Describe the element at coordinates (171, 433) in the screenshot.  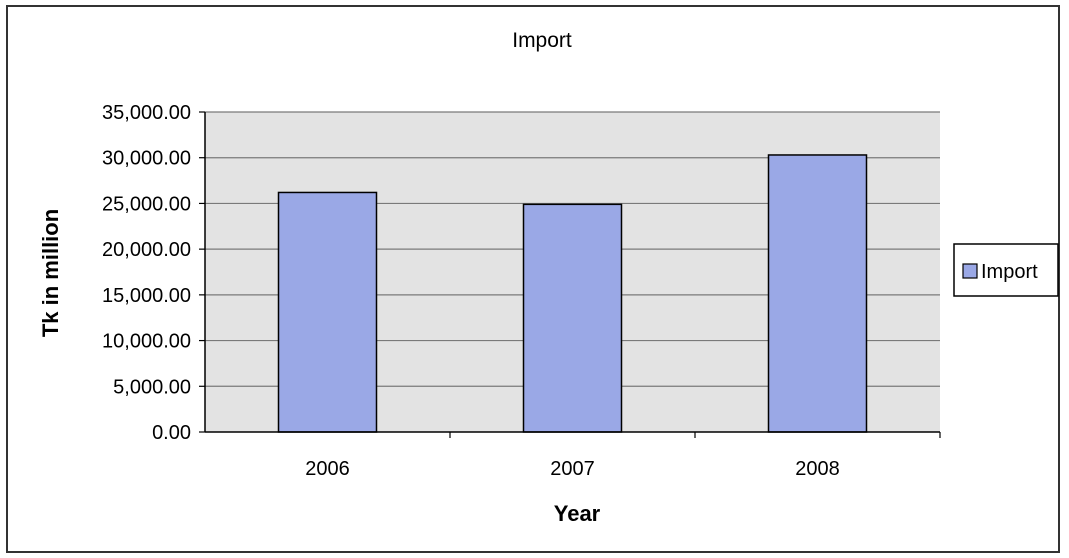
I see `y-tick-label: 0.00` at that location.